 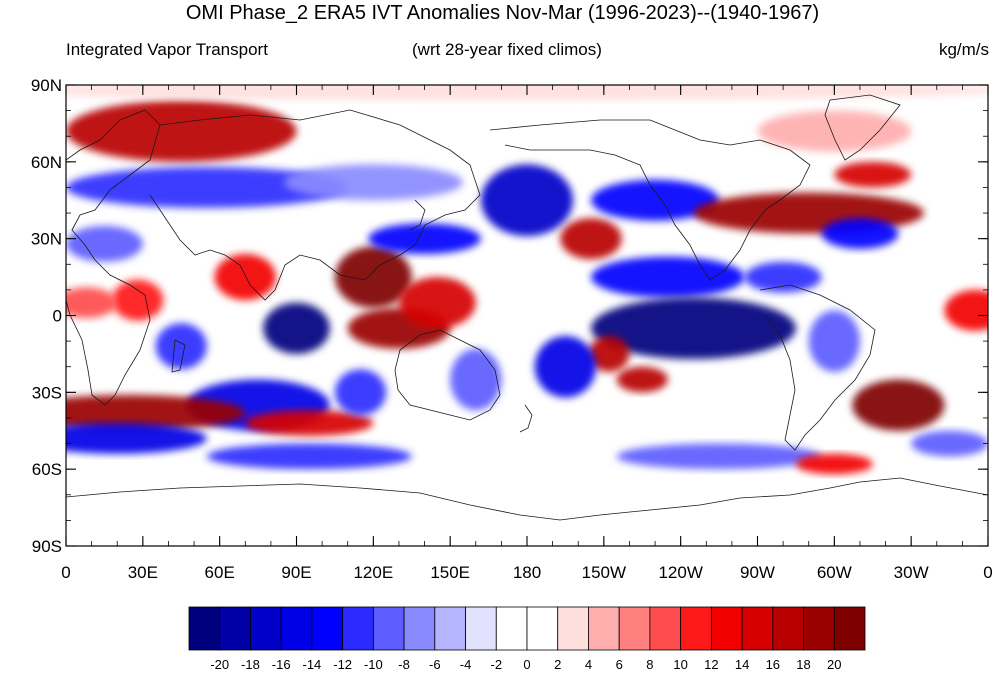 I want to click on colorbar-label: -14, so click(x=312, y=664).